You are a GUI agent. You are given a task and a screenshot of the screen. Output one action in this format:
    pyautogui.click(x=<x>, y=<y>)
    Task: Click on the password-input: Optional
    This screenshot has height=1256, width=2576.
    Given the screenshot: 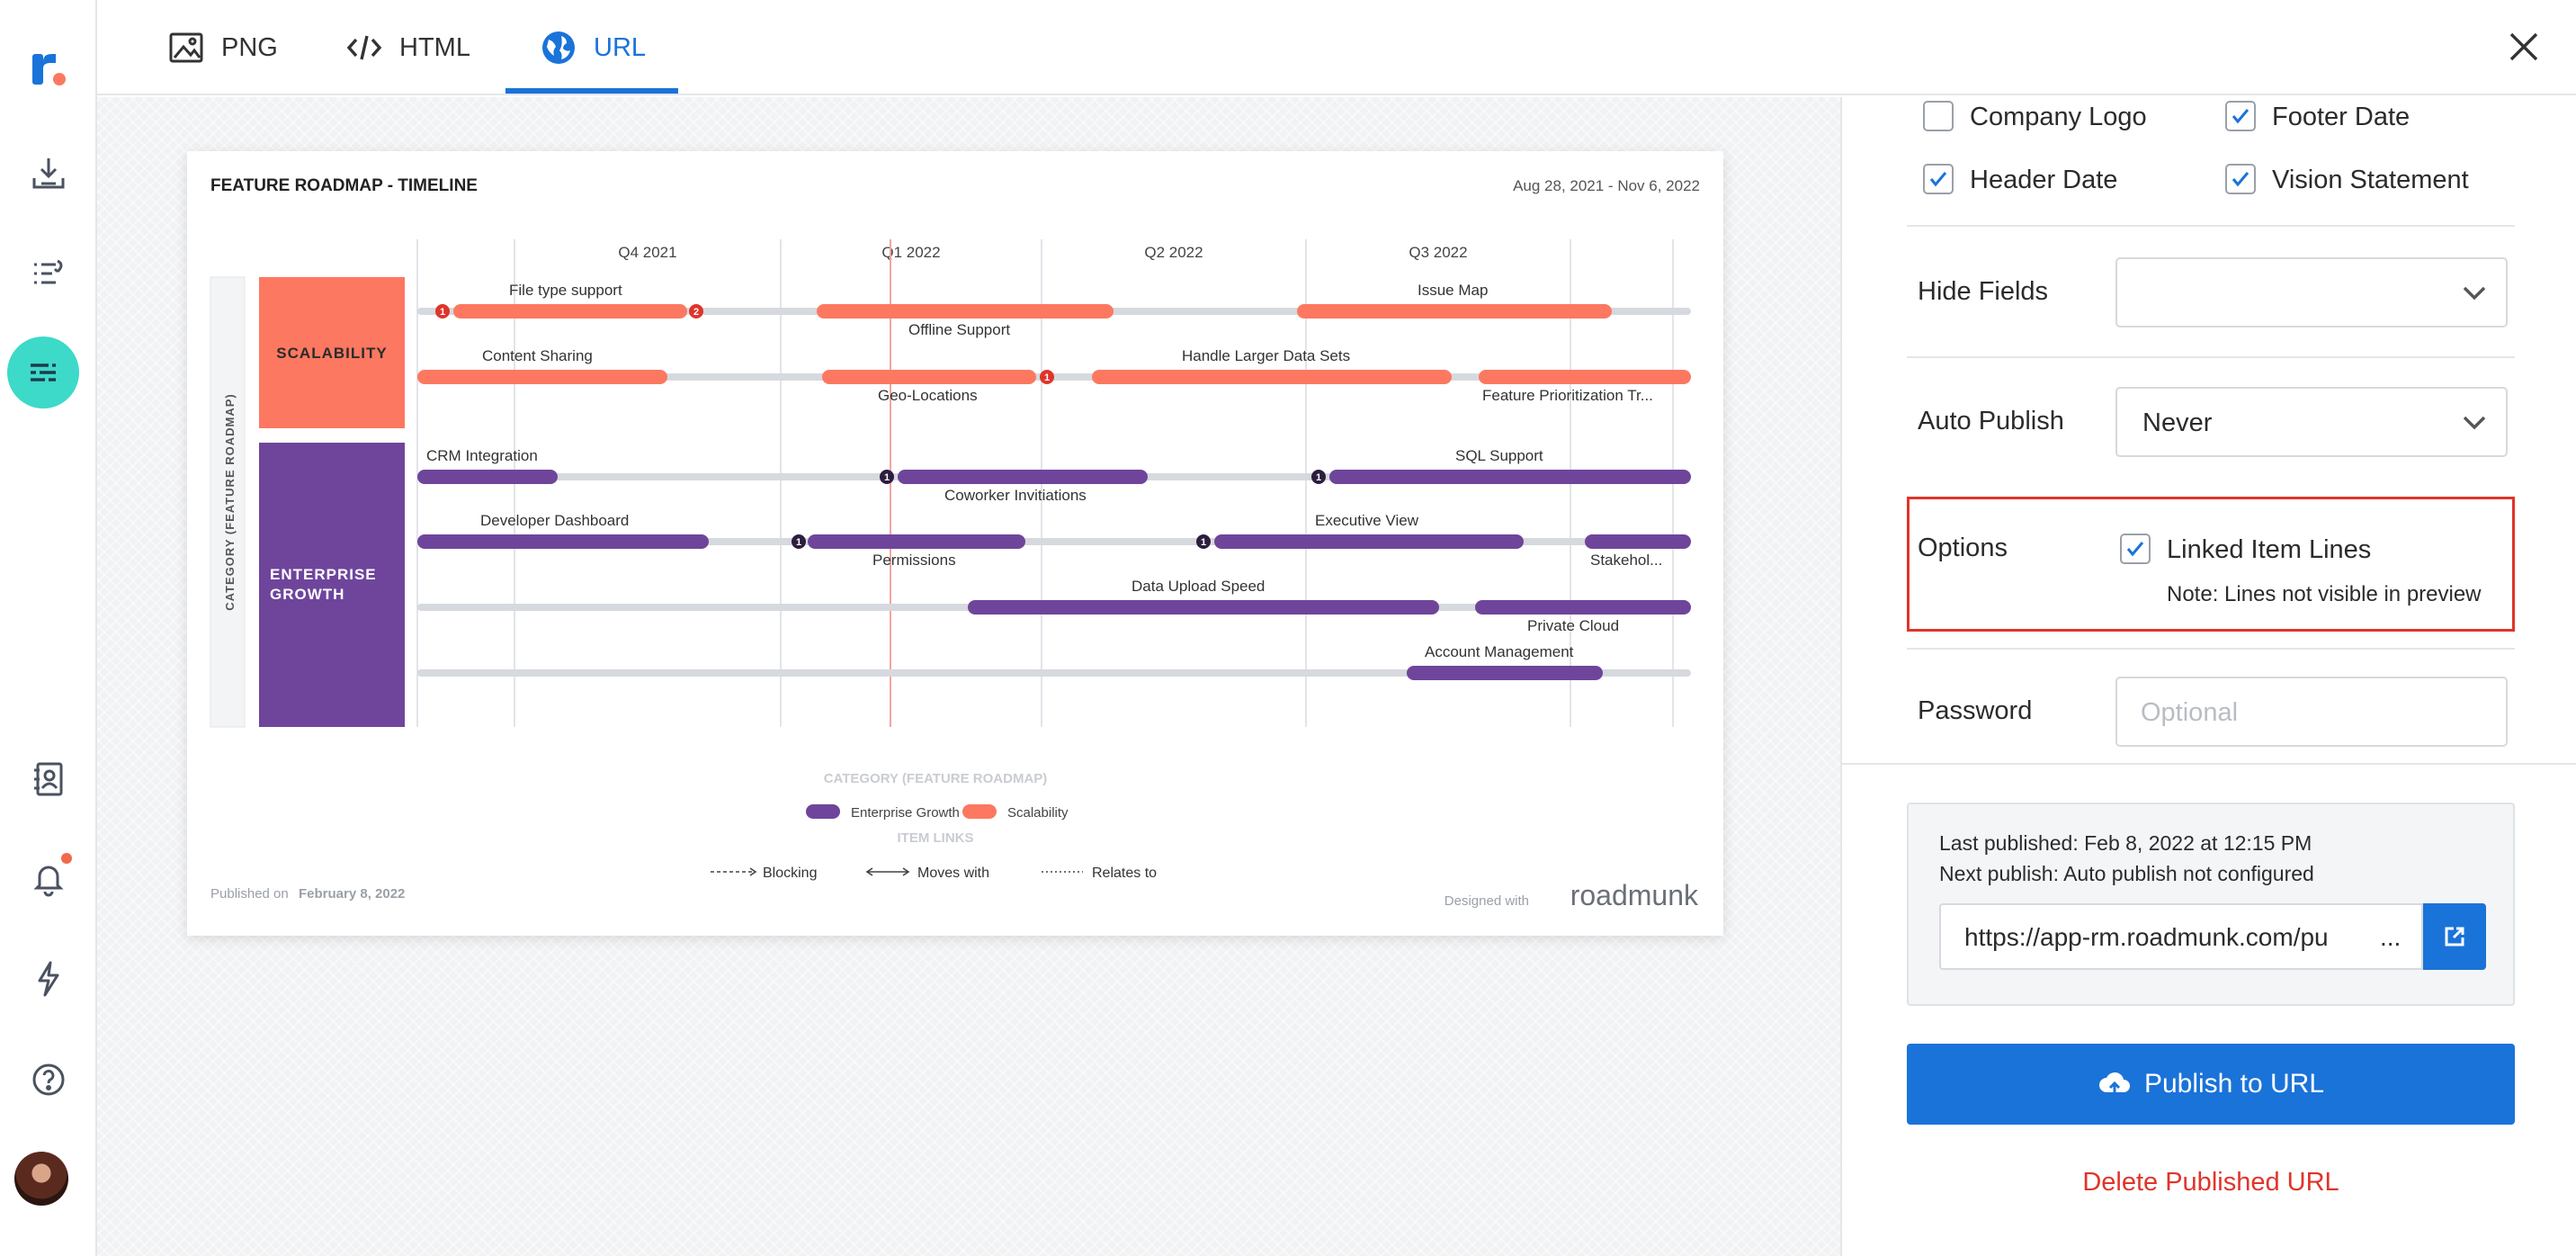 What is the action you would take?
    pyautogui.click(x=2311, y=712)
    